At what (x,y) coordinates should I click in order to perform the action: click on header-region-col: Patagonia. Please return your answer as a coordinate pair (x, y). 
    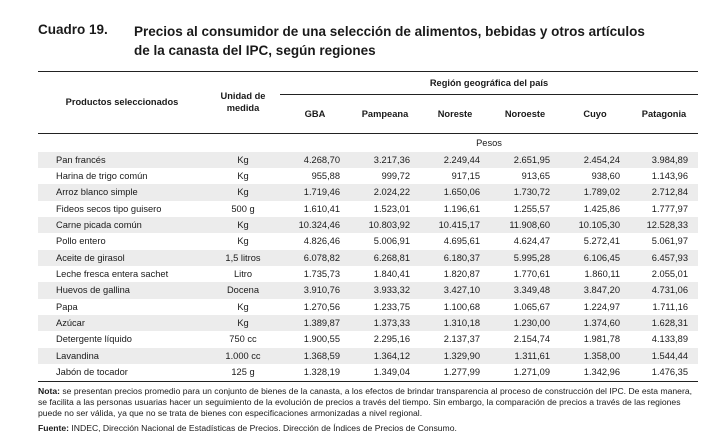
    Looking at the image, I should click on (664, 113).